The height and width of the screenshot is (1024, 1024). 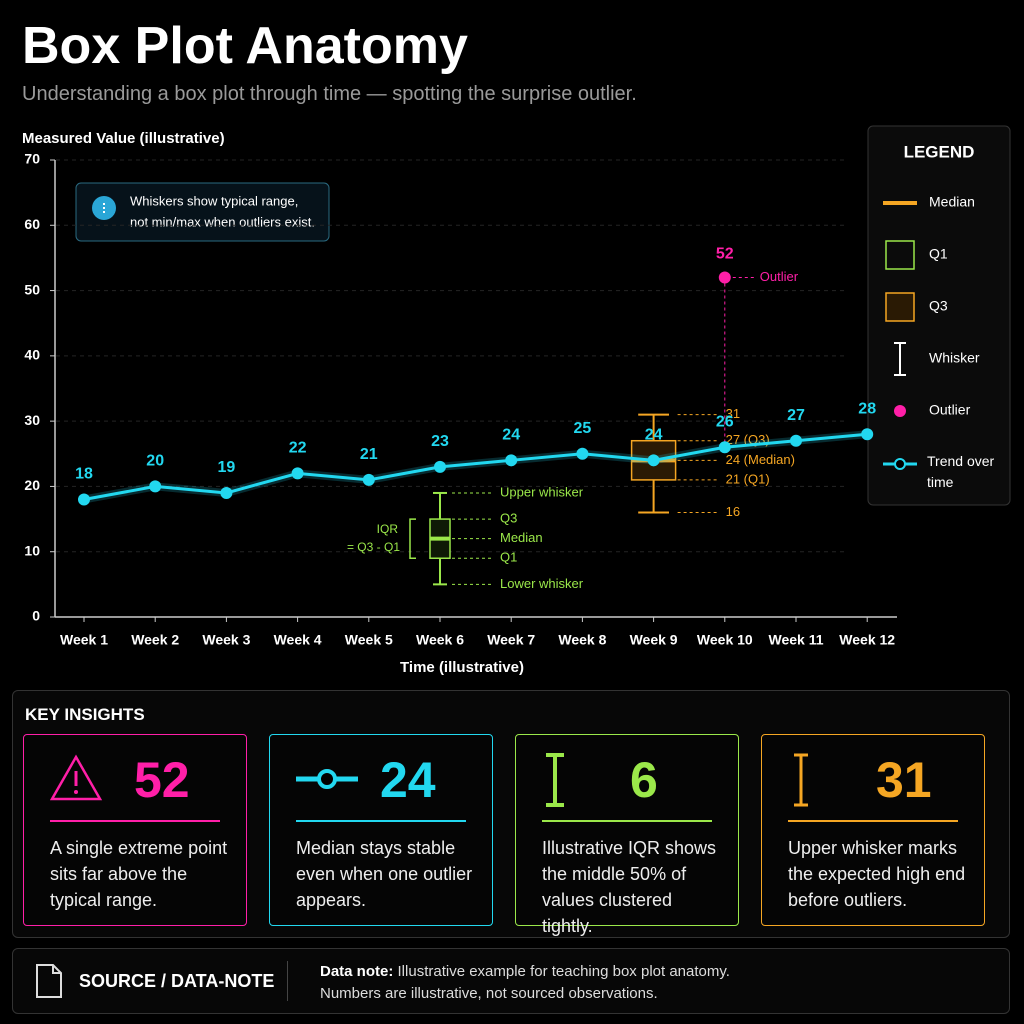 I want to click on box-label: 31, so click(x=733, y=413).